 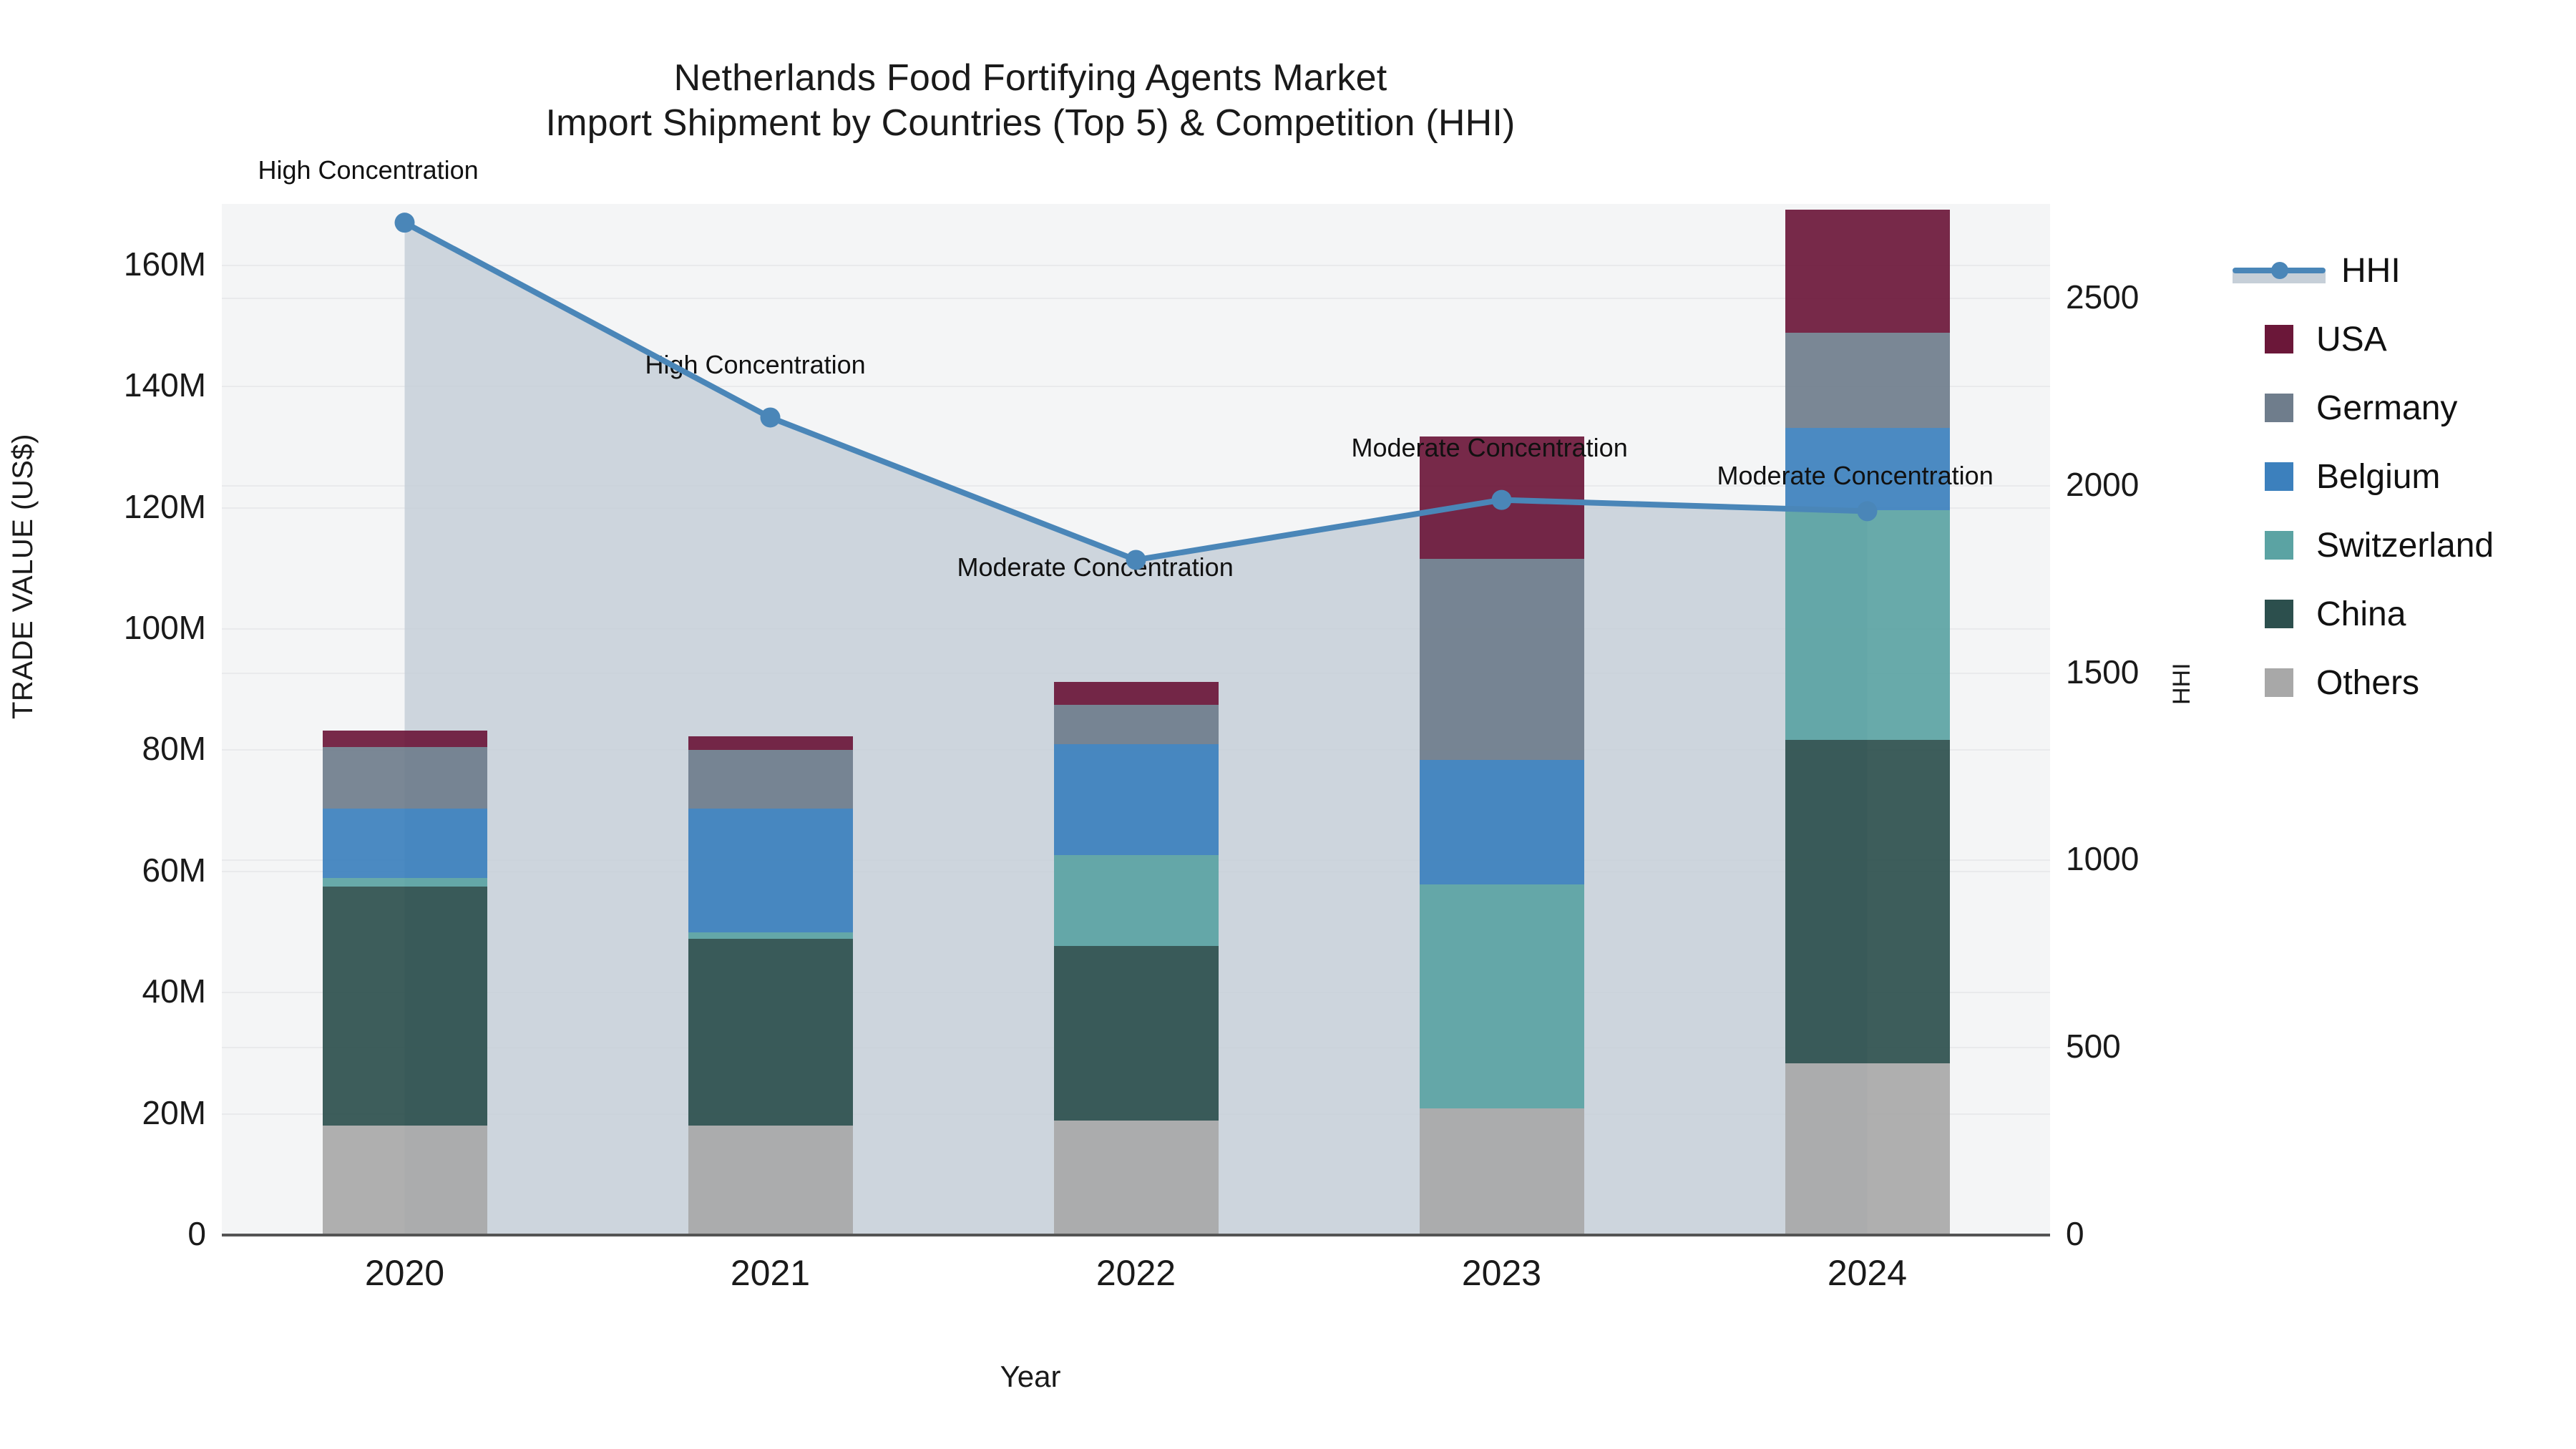 I want to click on y-axis-left-tick-label: 160M, so click(x=164, y=264).